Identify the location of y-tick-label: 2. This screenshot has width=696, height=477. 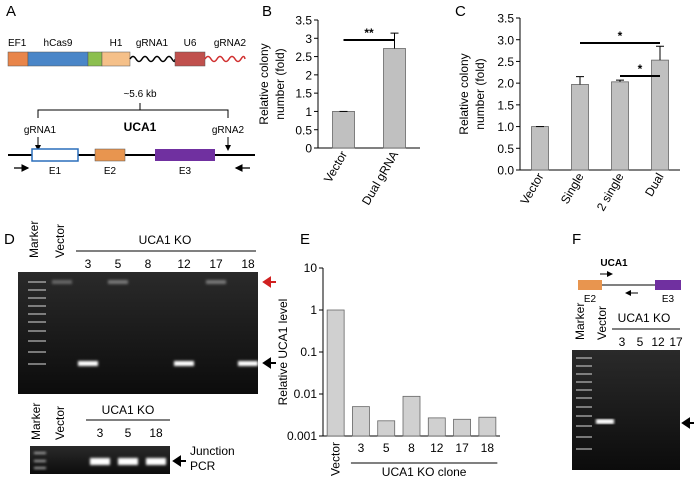
(308, 75).